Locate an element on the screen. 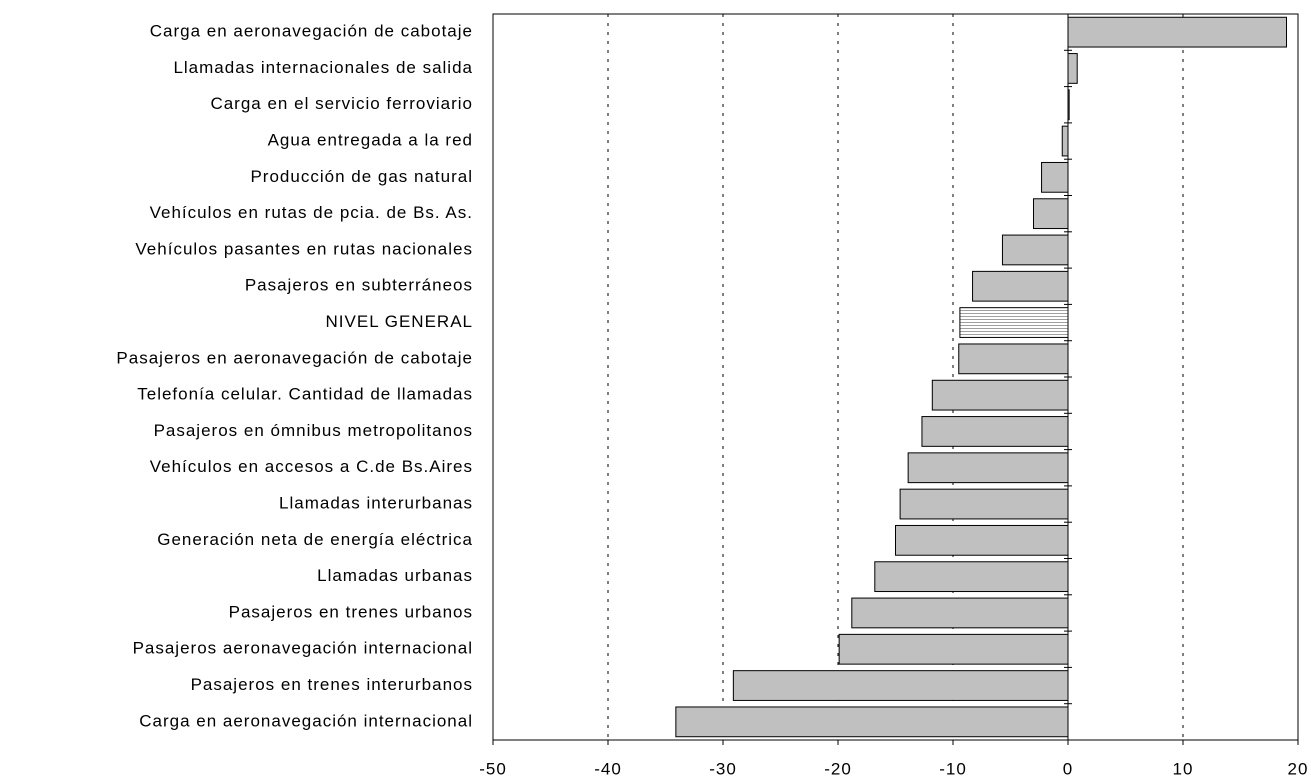 Image resolution: width=1311 pixels, height=778 pixels. y-tick-label: Pasajeros aeronavegación internacional is located at coordinates (303, 648).